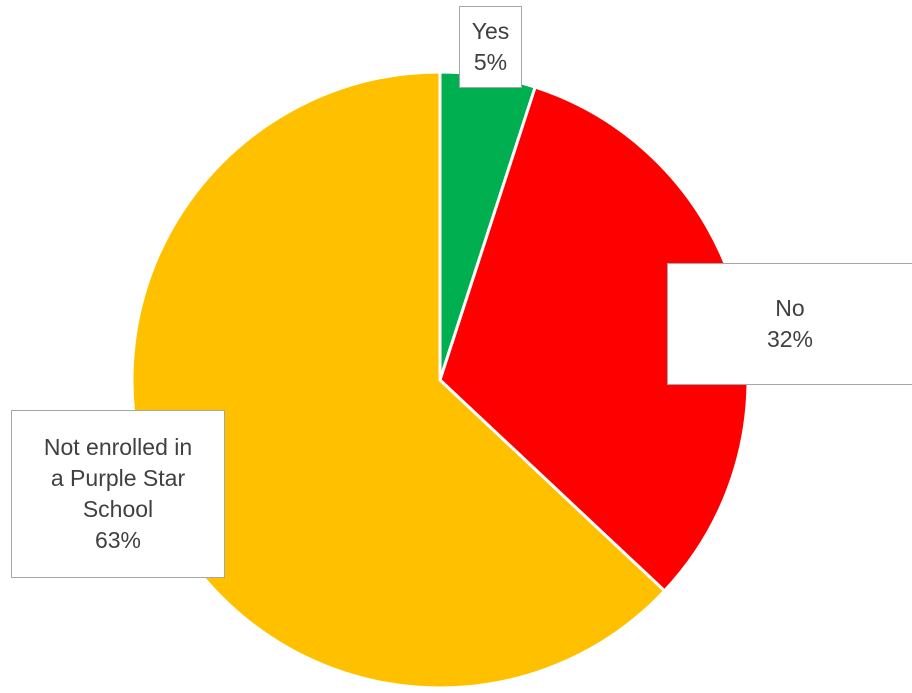 The width and height of the screenshot is (912, 693). What do you see at coordinates (118, 509) in the screenshot?
I see `slice-label-not-enrolled-line-3: School` at bounding box center [118, 509].